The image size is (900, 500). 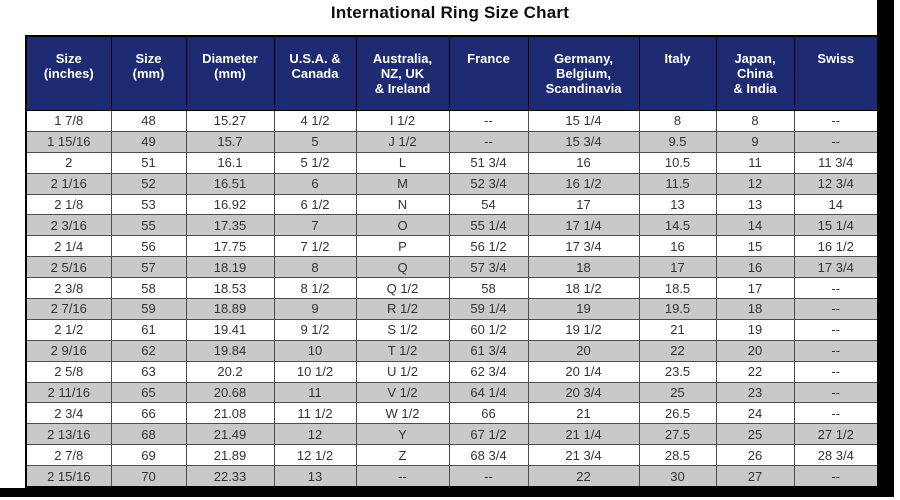 I want to click on table-cell: 2 13/16, so click(x=68, y=434).